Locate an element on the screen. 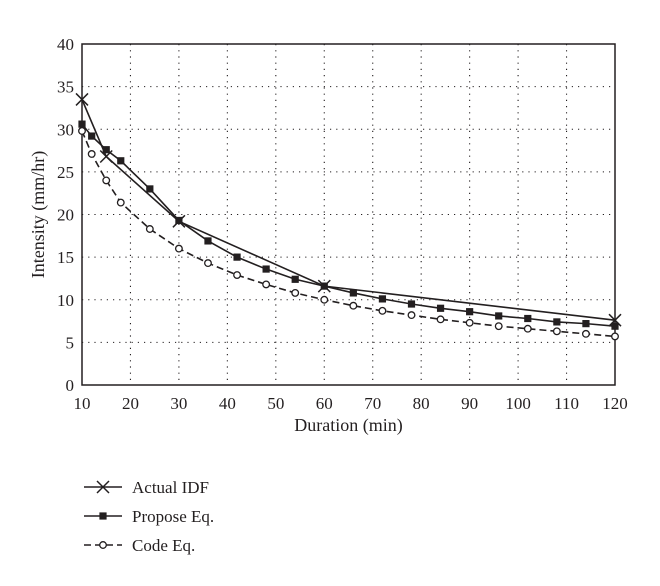 The height and width of the screenshot is (586, 660). legend-item-code-eq: Code Eq. is located at coordinates (139, 545).